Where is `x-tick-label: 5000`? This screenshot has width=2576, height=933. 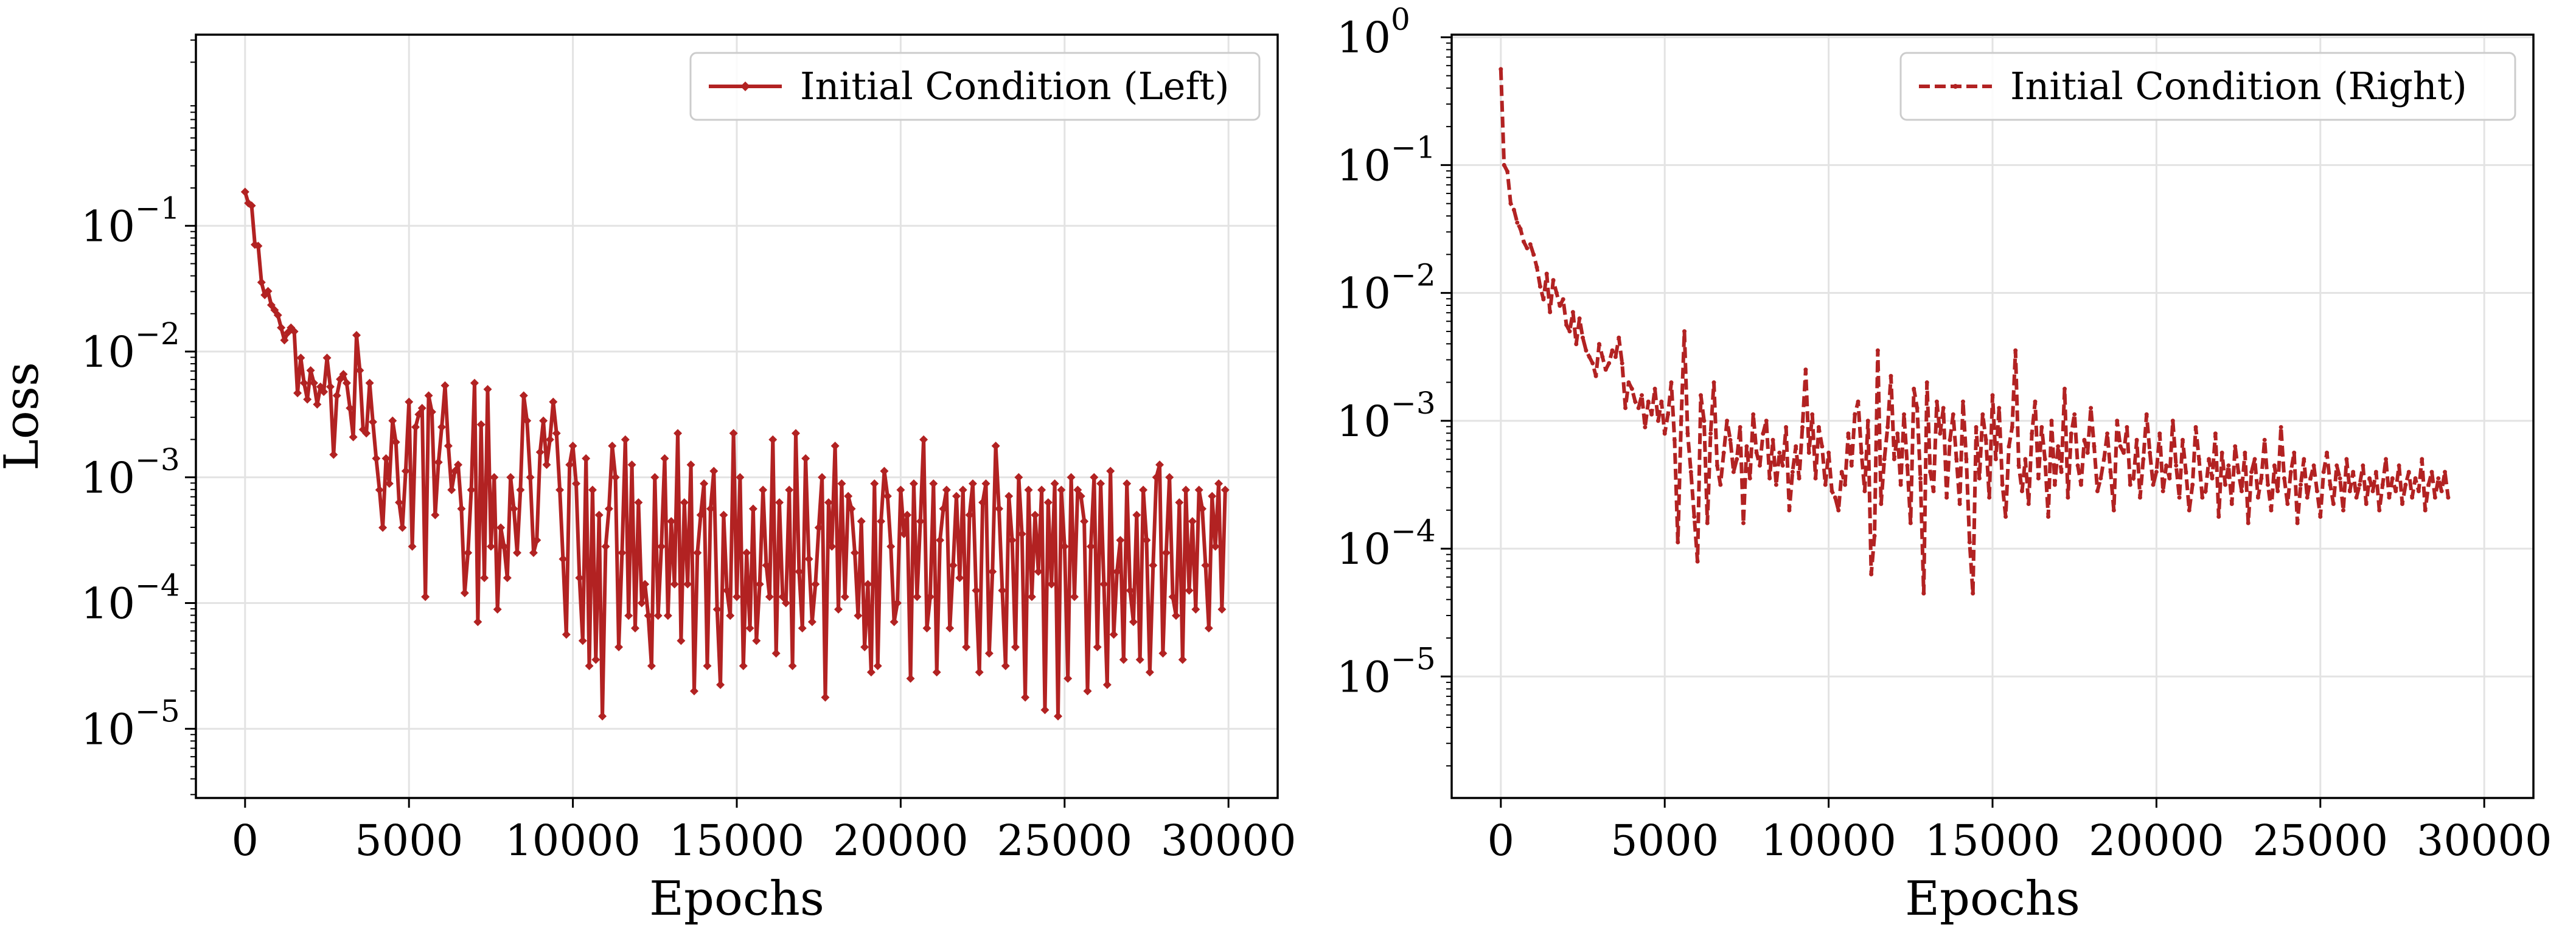 x-tick-label: 5000 is located at coordinates (1664, 841).